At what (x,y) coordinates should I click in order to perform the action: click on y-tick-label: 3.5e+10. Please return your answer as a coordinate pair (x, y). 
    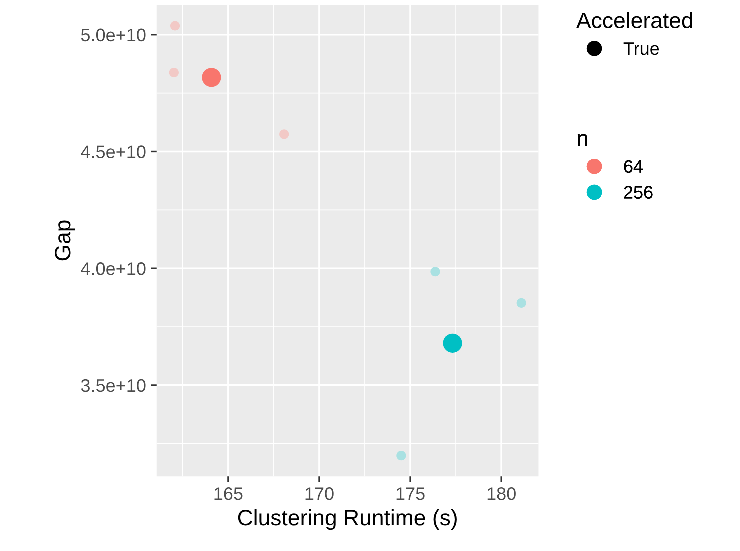
    Looking at the image, I should click on (113, 385).